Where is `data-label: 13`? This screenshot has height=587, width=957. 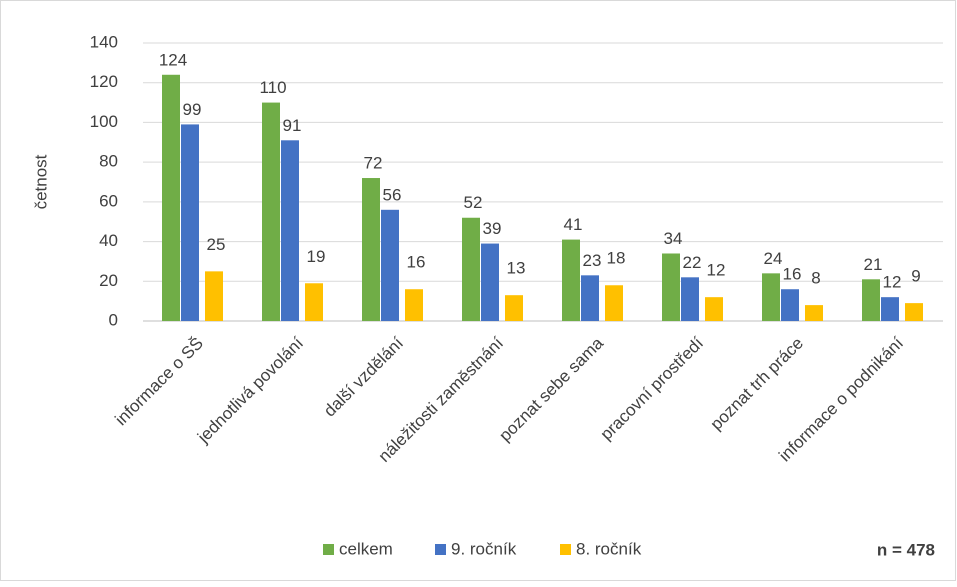
data-label: 13 is located at coordinates (516, 268).